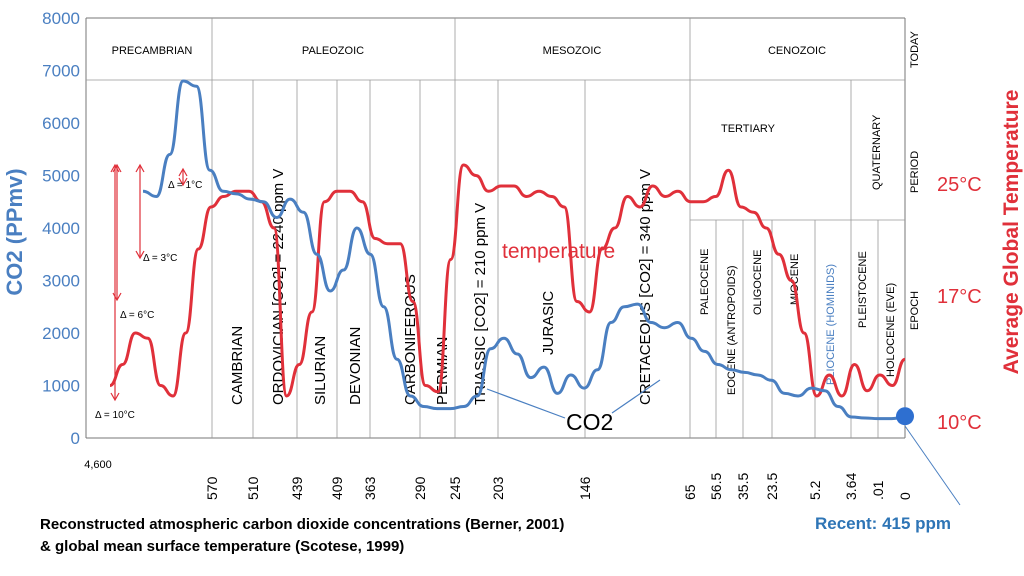 This screenshot has width=1024, height=576. I want to click on left-tick-label: 8000, so click(61, 18).